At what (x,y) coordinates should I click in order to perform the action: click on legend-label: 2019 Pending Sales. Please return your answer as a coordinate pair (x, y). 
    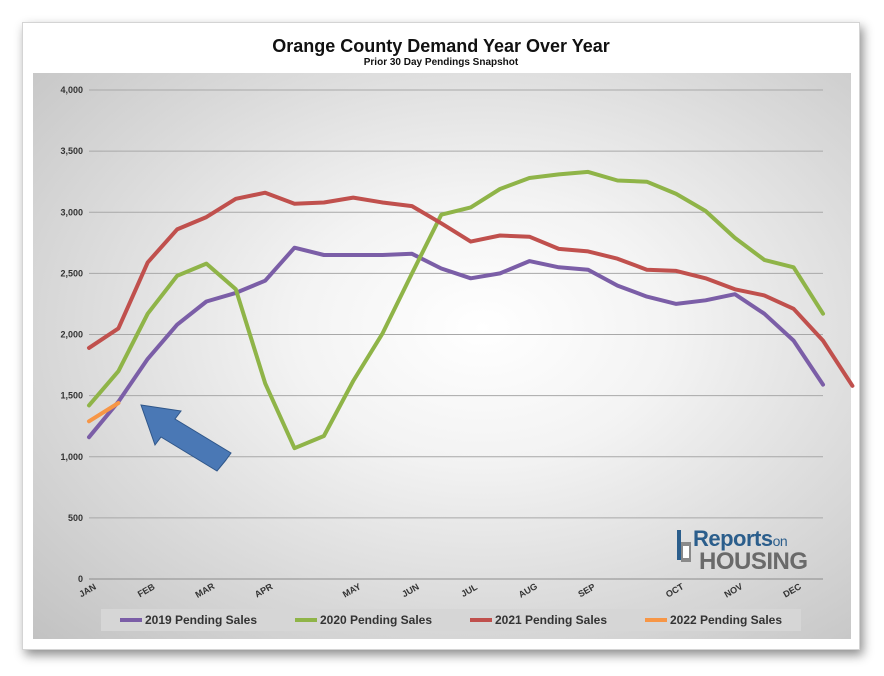
    Looking at the image, I should click on (201, 620).